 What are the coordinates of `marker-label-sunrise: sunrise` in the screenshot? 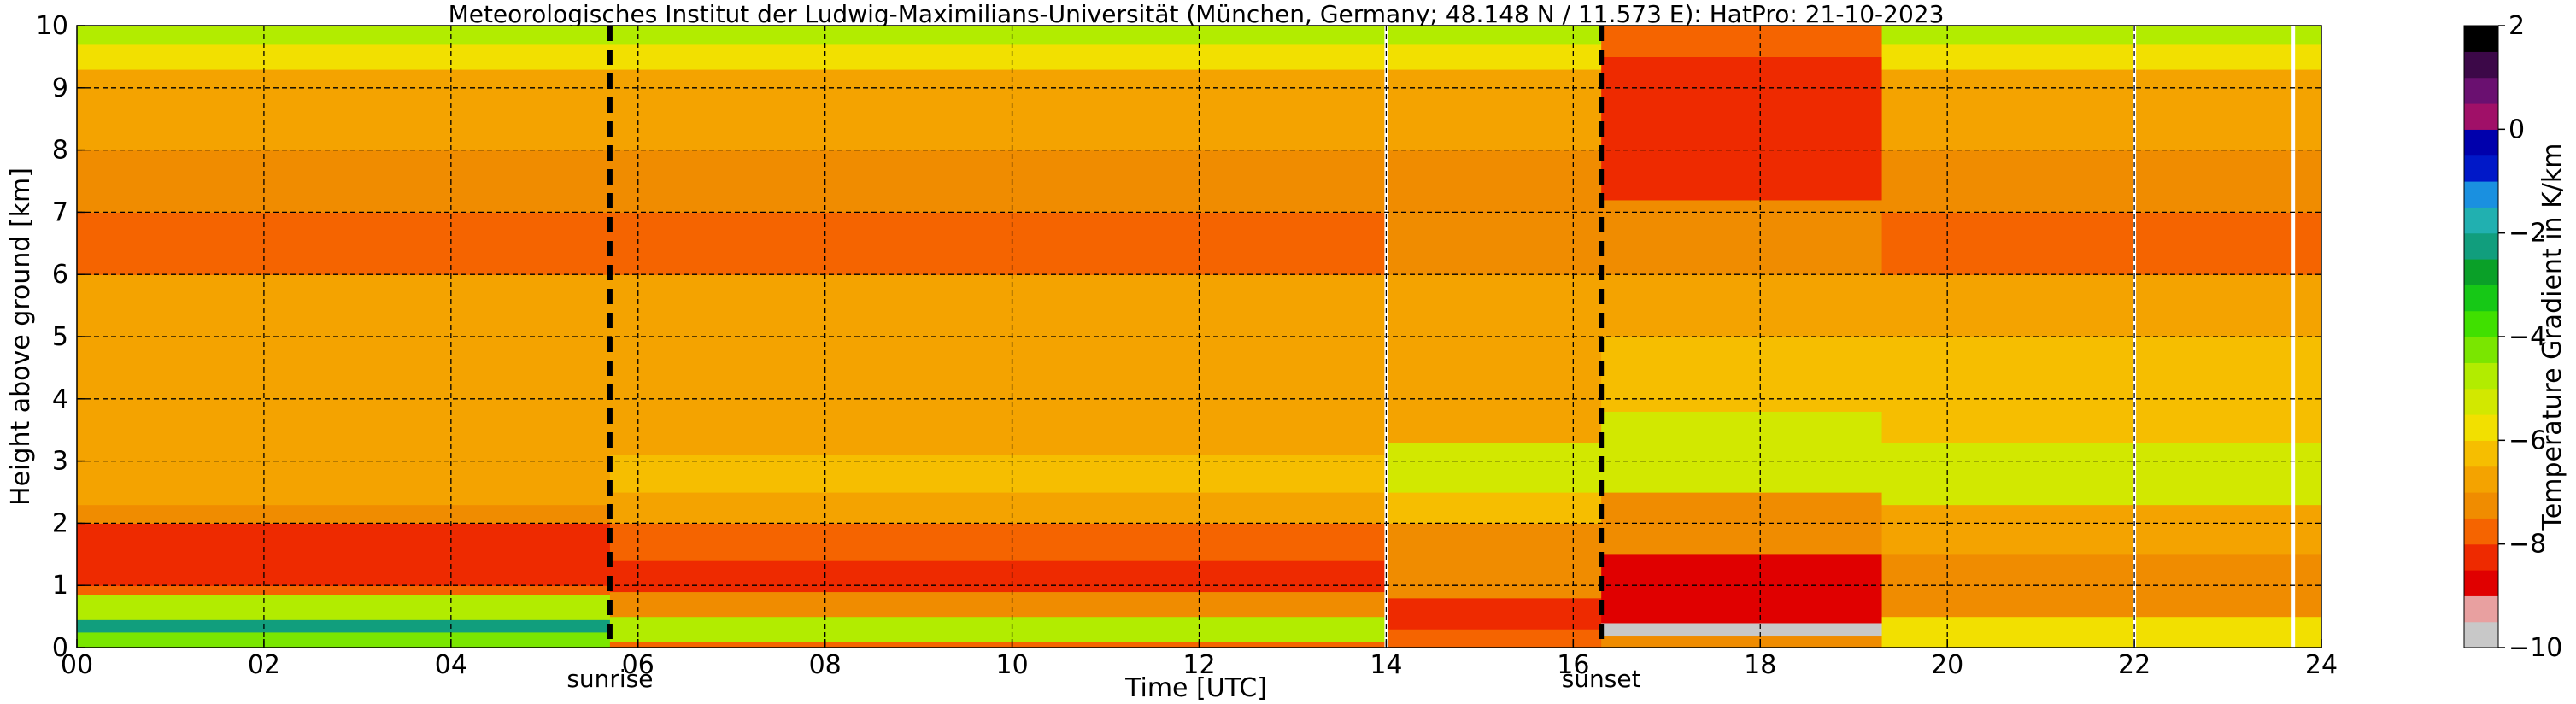 It's located at (609, 679).